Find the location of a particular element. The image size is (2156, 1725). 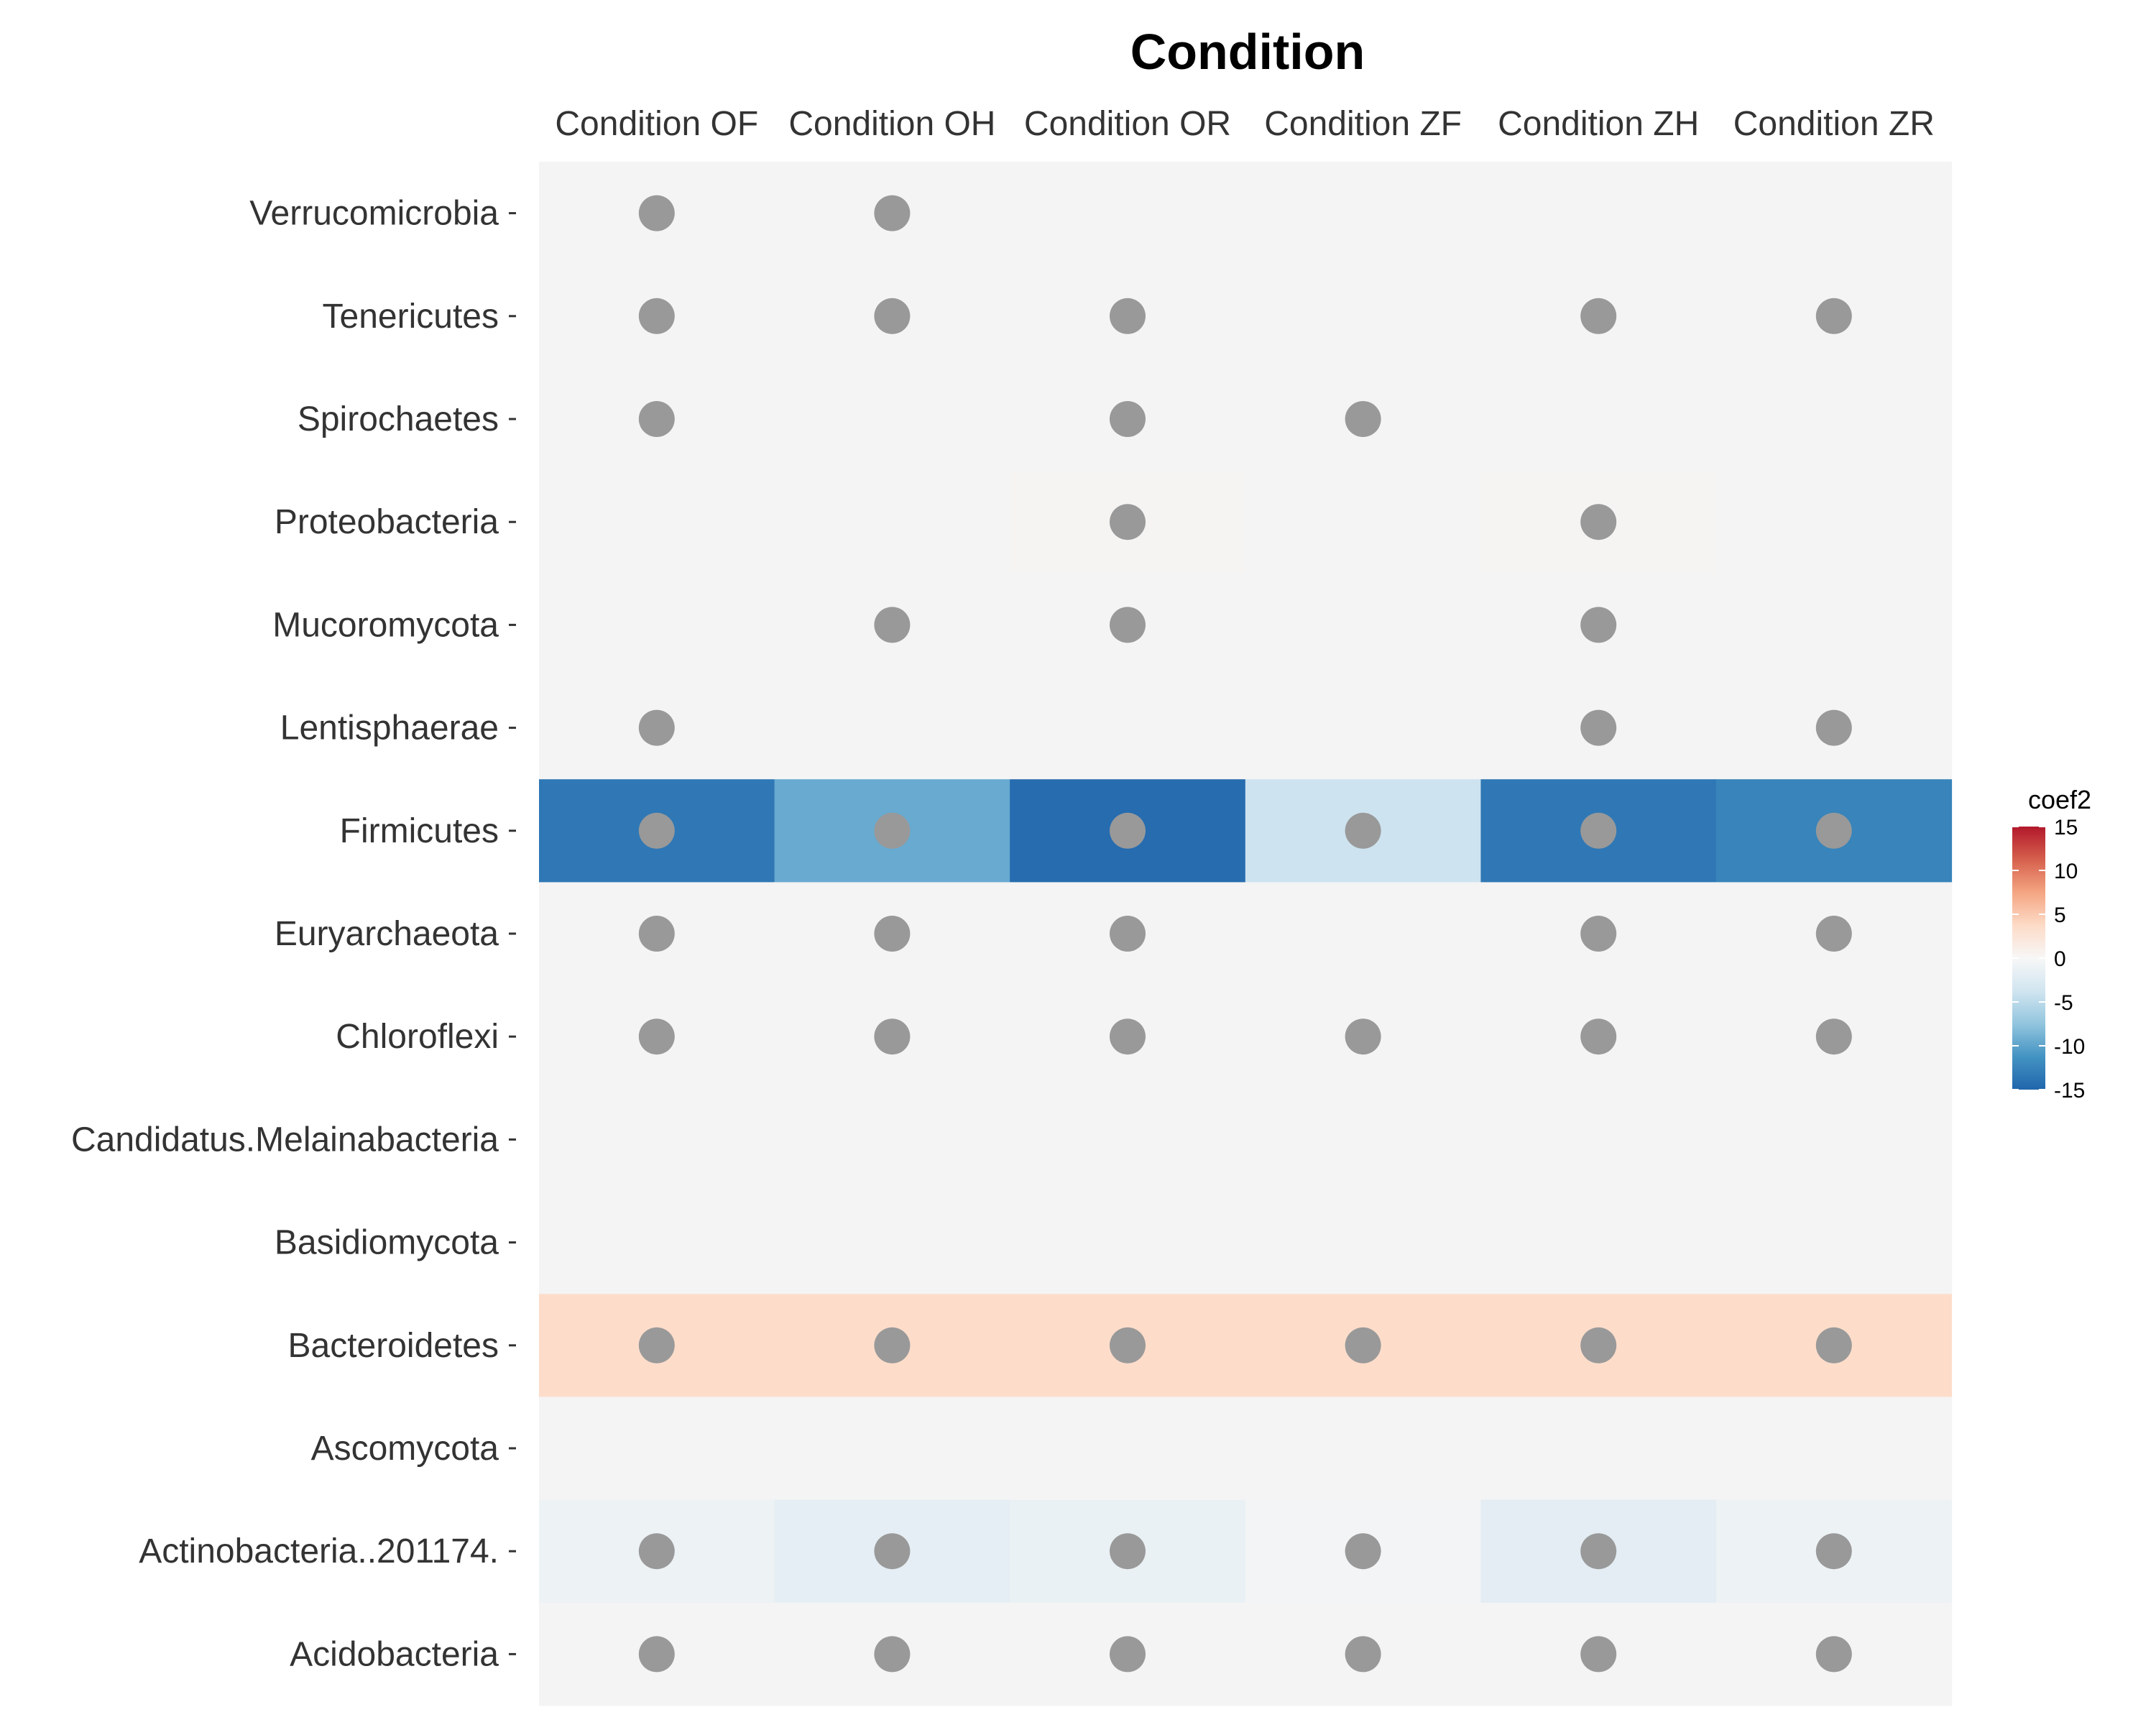

row-label: Lentisphaerae is located at coordinates (389, 728).